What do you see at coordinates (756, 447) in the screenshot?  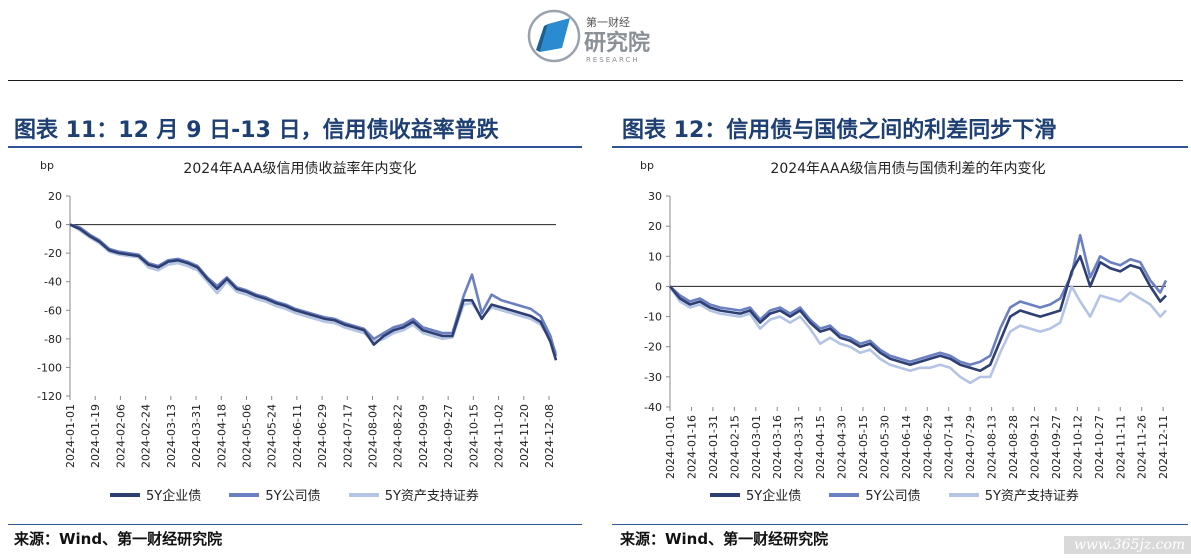 I see `x-tick-label: 2024-03-01` at bounding box center [756, 447].